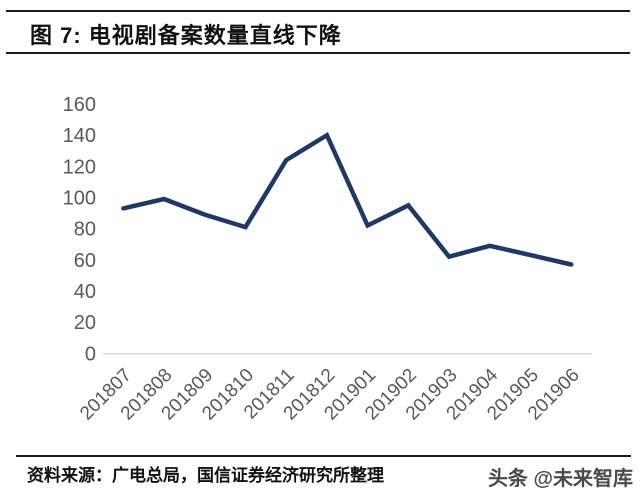 This screenshot has width=644, height=496. I want to click on source-note: 资料来源：广电总局，国信证券经济研究所整理, so click(205, 475).